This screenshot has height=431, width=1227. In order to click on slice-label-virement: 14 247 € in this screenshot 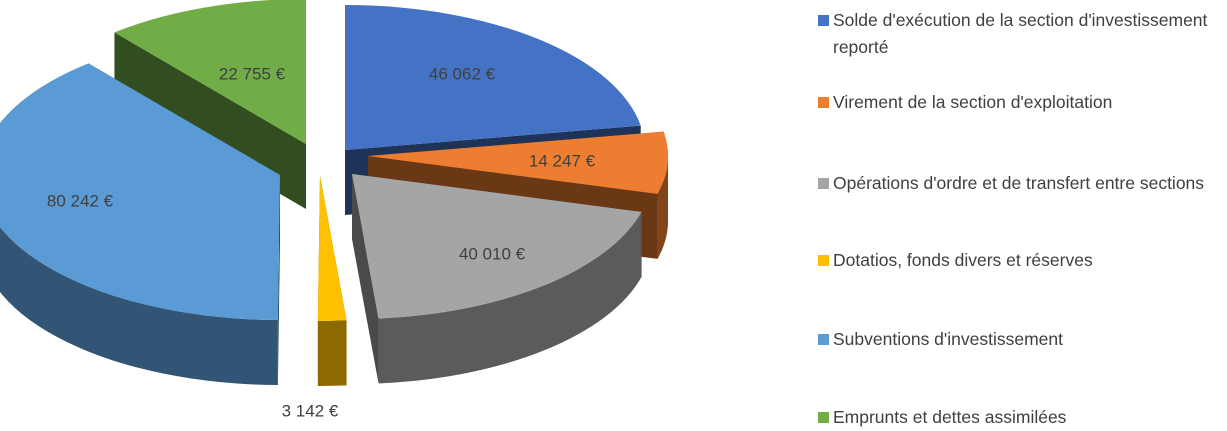, I will do `click(562, 160)`.